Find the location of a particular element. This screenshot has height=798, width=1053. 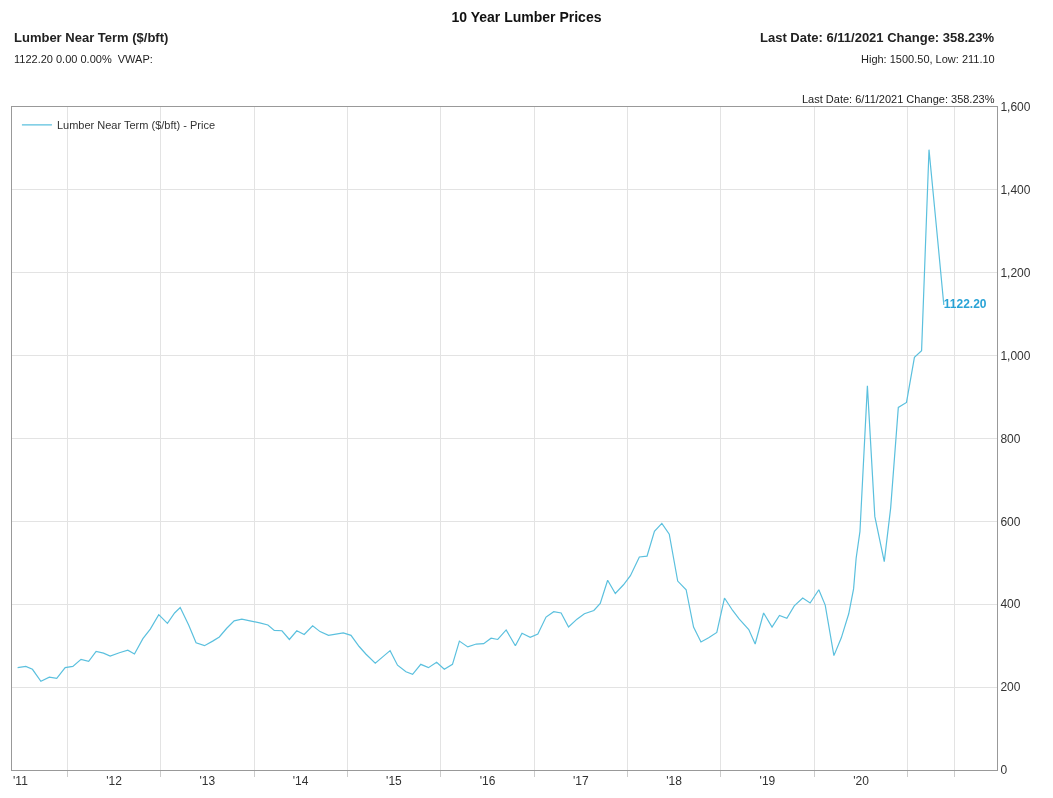

y-tick-label: 400 is located at coordinates (1010, 604).